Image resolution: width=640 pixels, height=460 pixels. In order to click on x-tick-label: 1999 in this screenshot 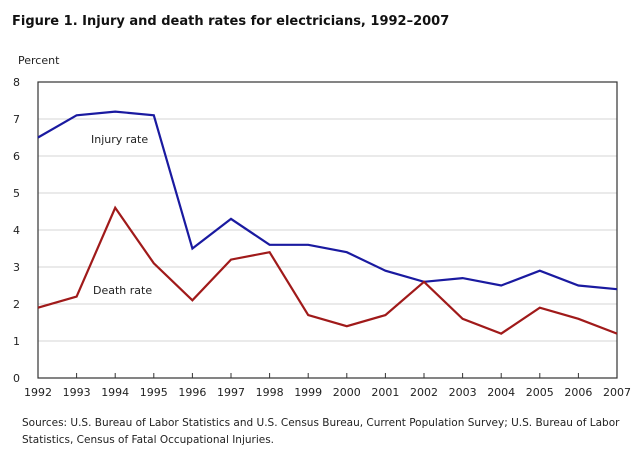, I will do `click(308, 392)`.